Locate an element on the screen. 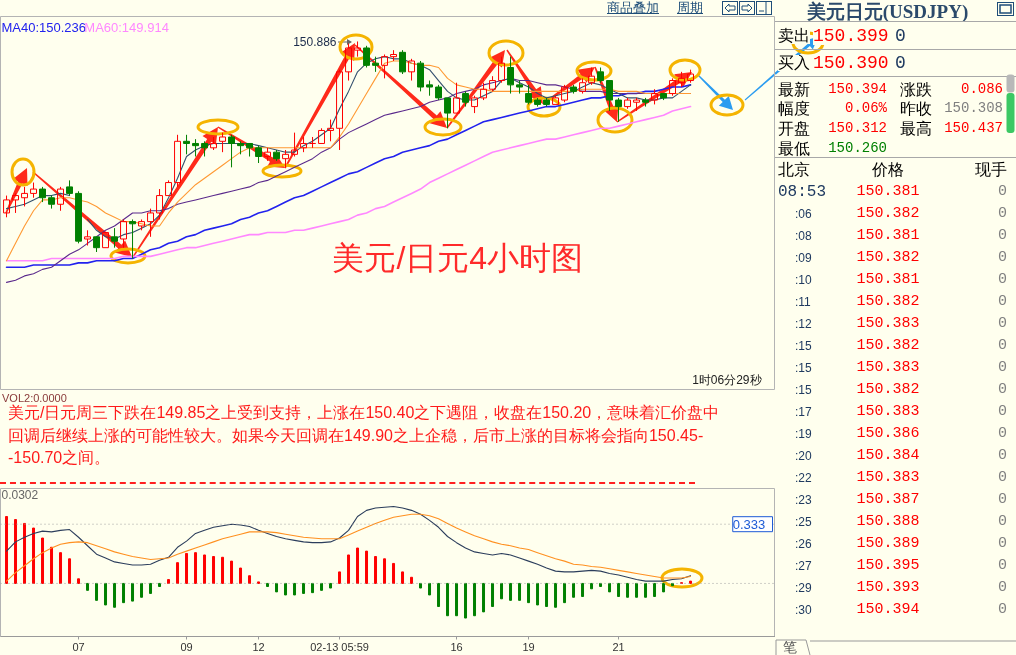 Image resolution: width=1016 pixels, height=655 pixels. x-tick-label: 02-13 05:59 is located at coordinates (339, 646).